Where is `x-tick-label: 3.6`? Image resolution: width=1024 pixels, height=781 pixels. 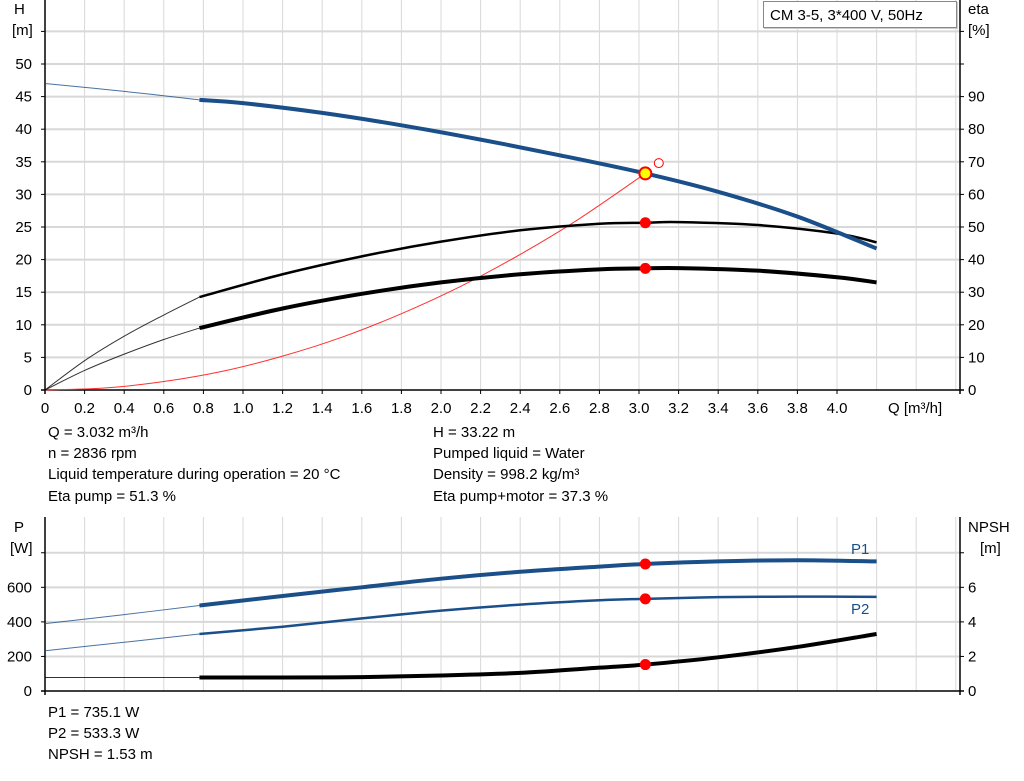
x-tick-label: 3.6 is located at coordinates (757, 408).